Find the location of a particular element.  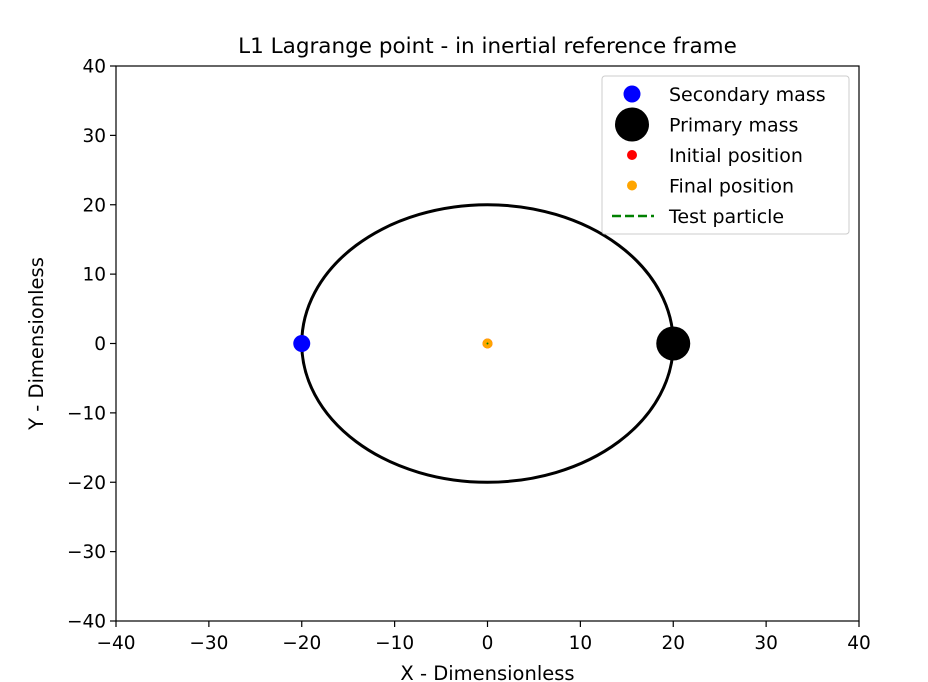

x-axis-ticks: −40 −30 −20 −10 0 10 20 30 40 is located at coordinates (483, 637).